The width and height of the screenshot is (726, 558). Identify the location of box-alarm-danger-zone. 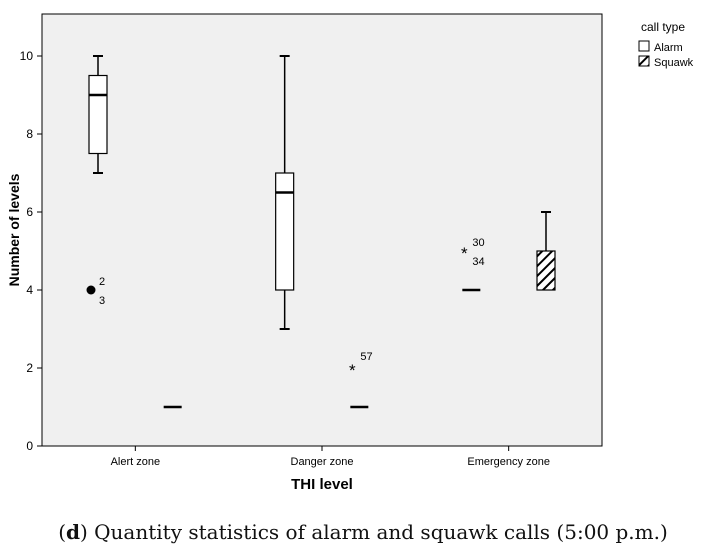
(285, 192).